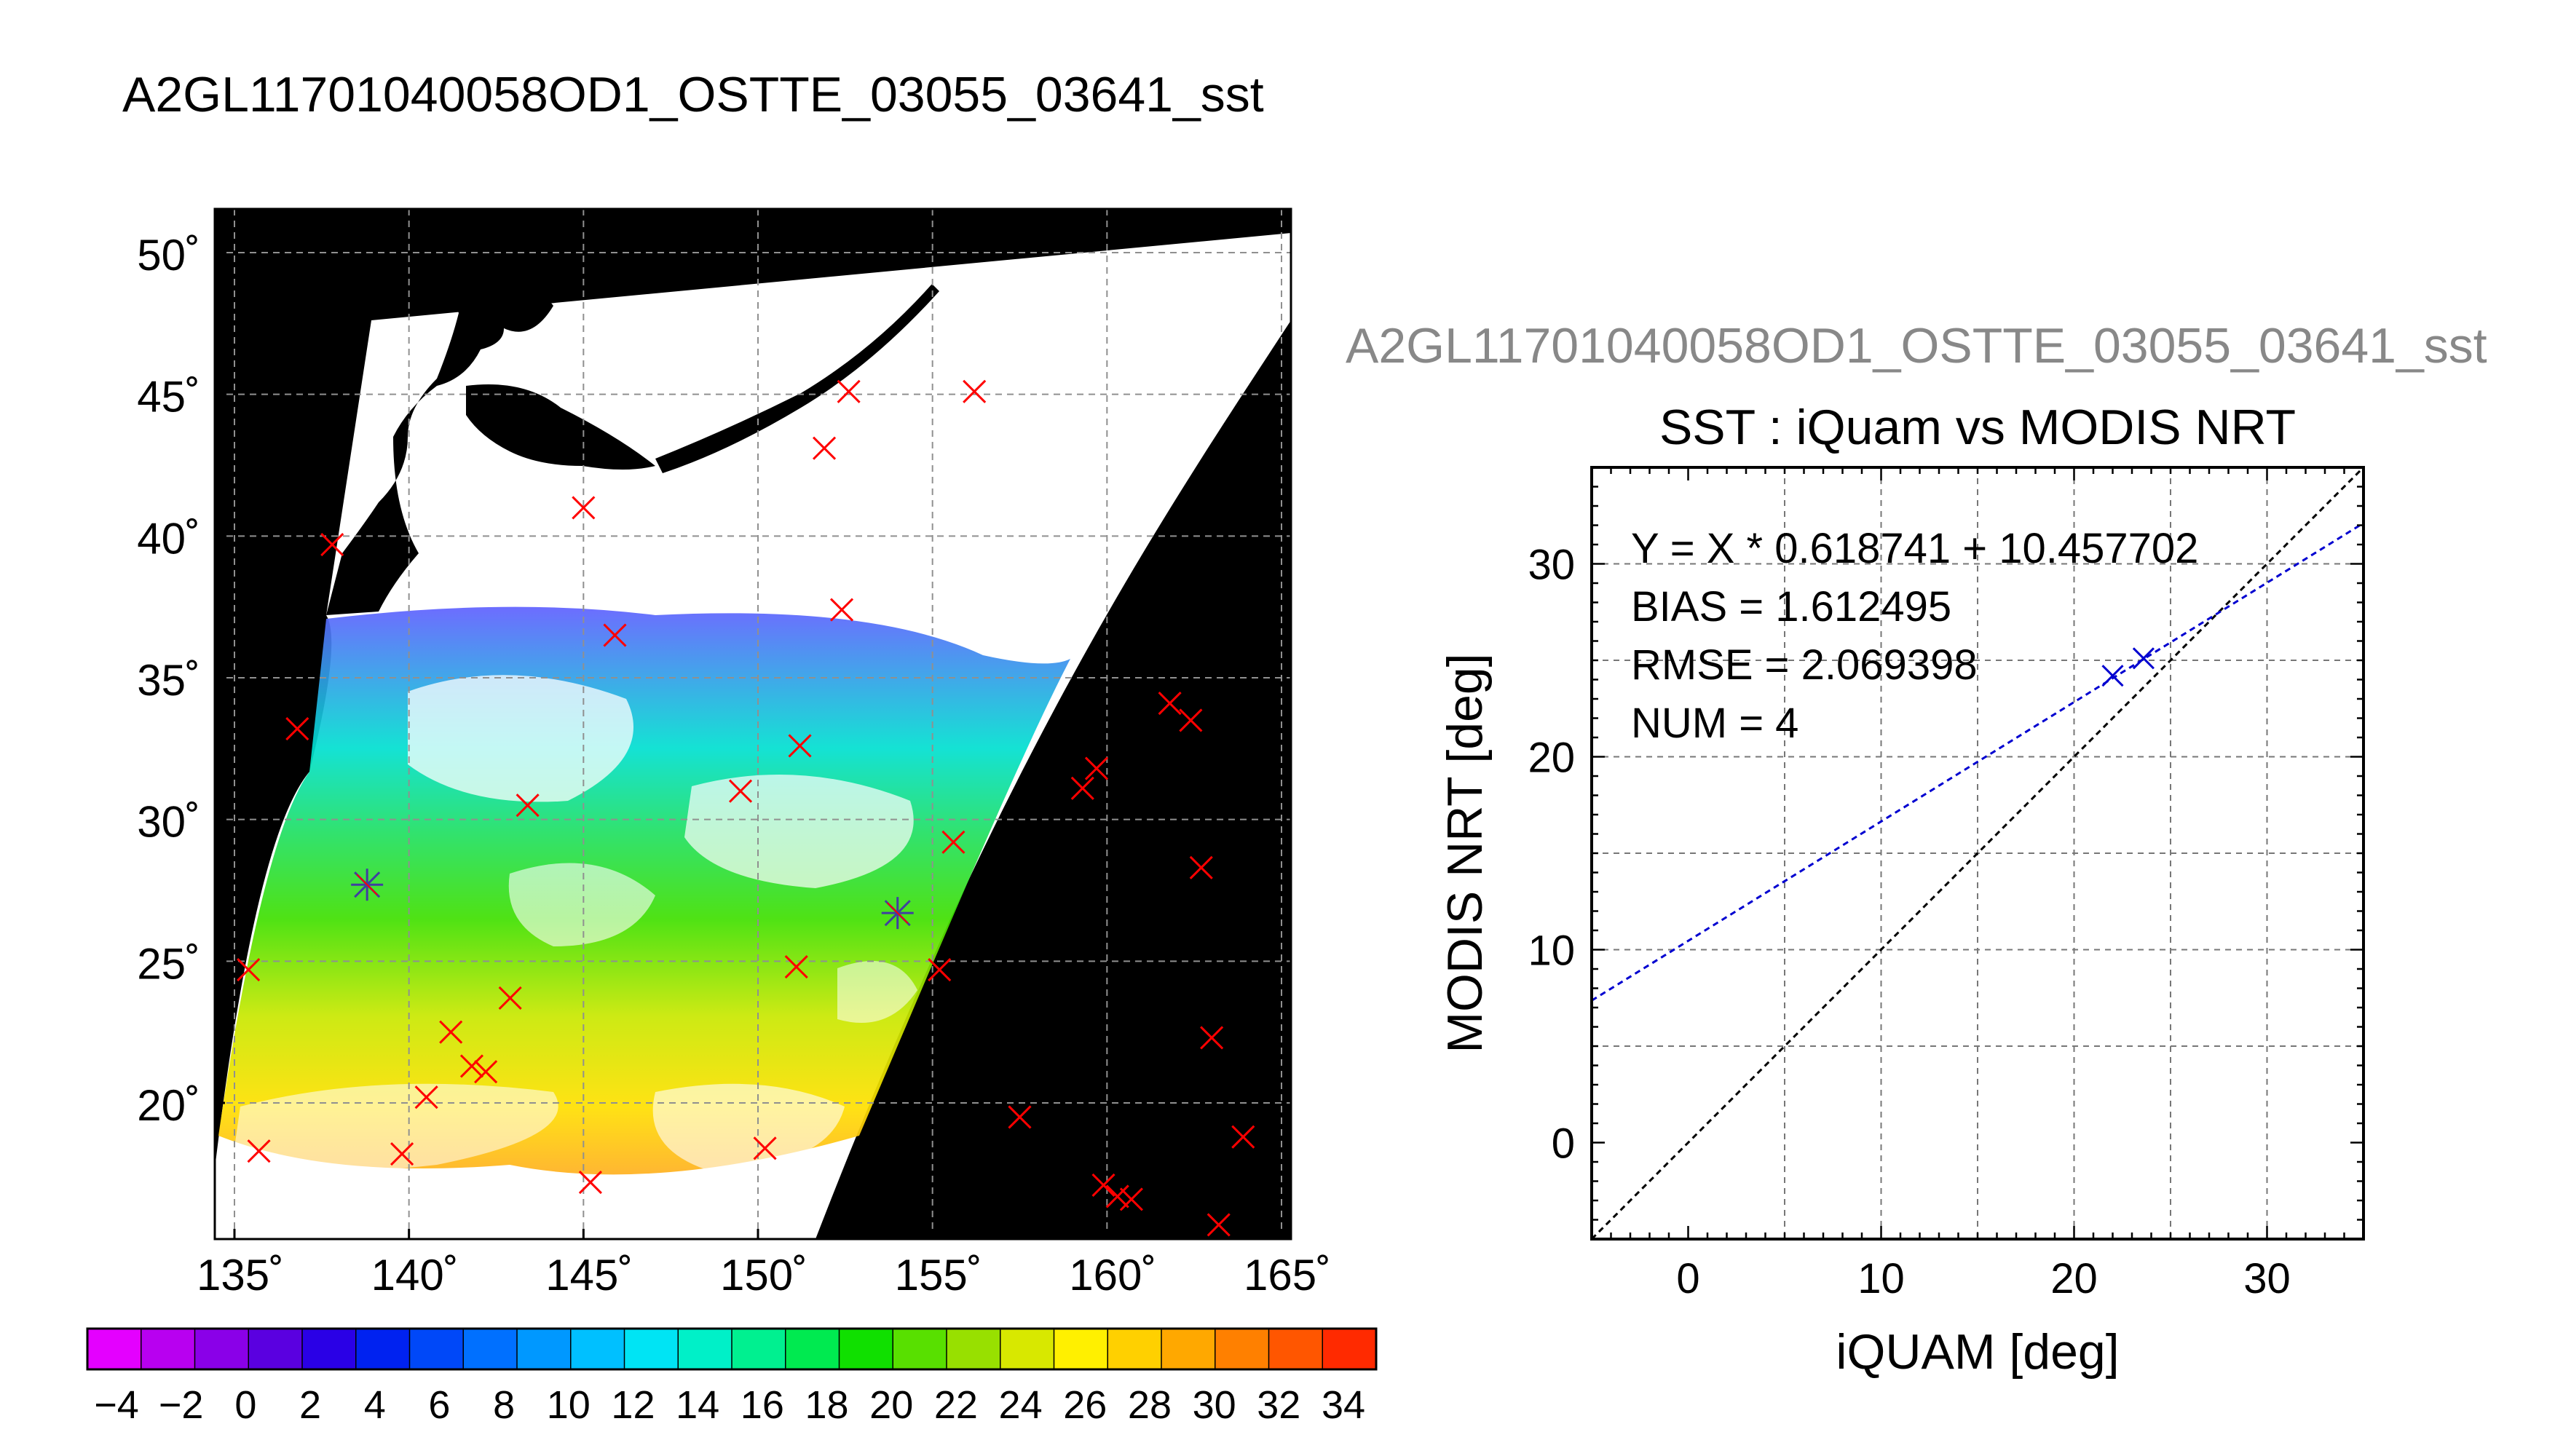 The width and height of the screenshot is (2555, 1456). Describe the element at coordinates (826, 1405) in the screenshot. I see `colorbar-tick-label: 18` at that location.